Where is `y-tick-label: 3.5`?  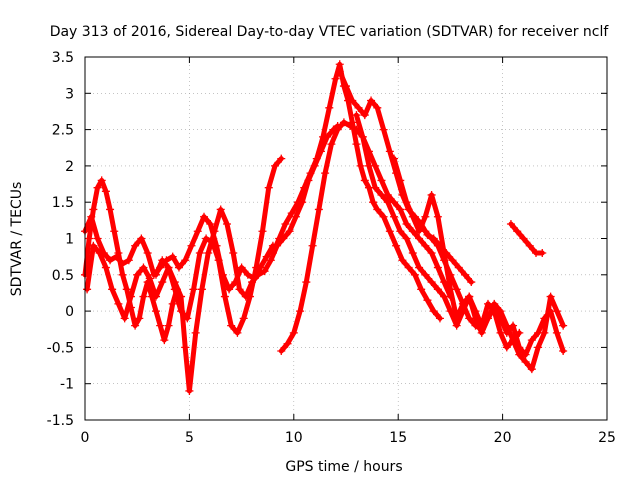 y-tick-label: 3.5 is located at coordinates (63, 58).